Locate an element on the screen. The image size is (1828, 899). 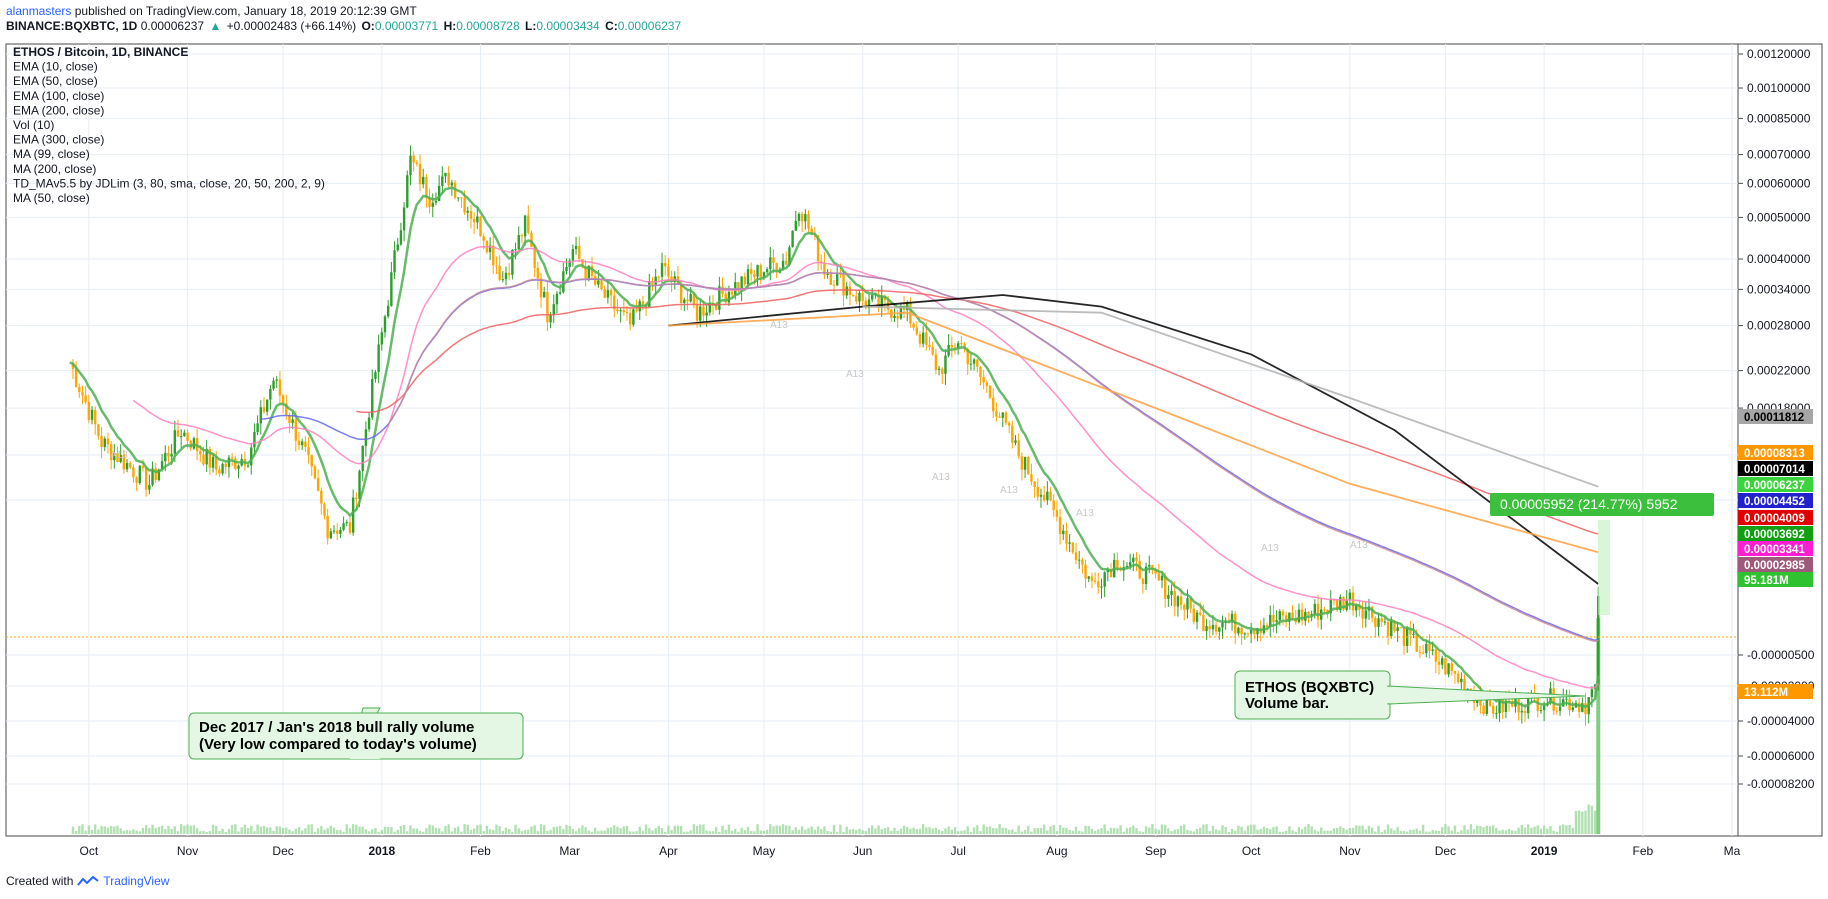
author-link: alanmasters is located at coordinates (39, 11).